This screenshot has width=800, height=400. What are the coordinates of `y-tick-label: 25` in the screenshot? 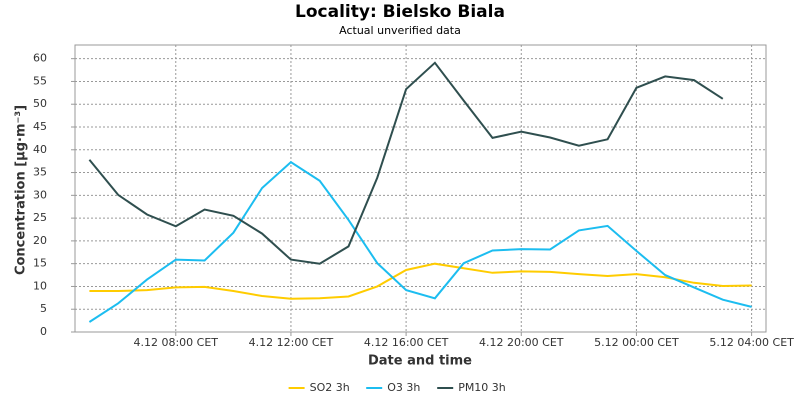 It's located at (40, 217).